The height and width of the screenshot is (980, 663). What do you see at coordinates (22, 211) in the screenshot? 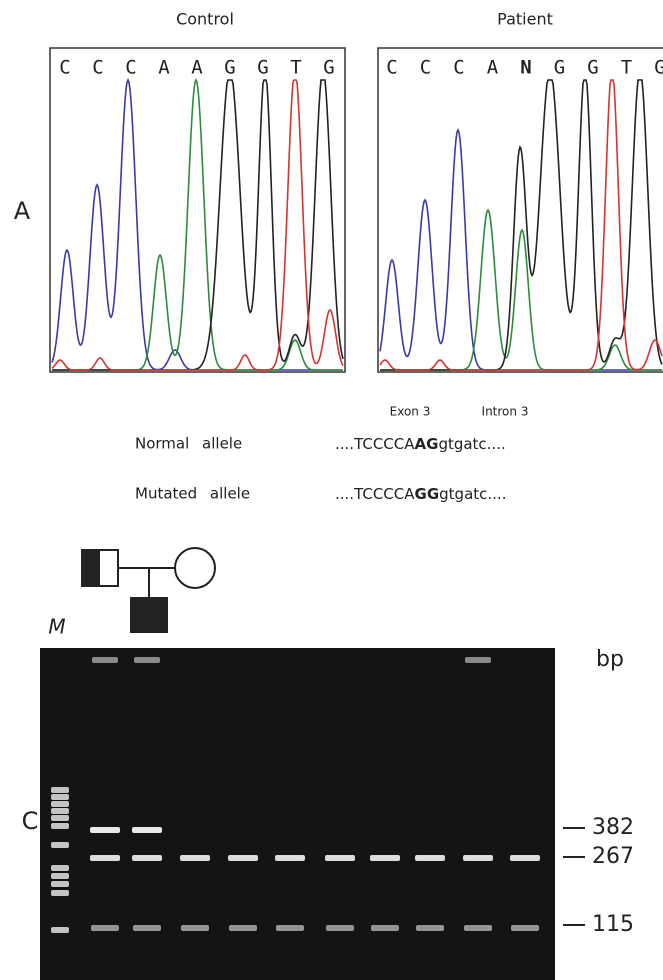
I see `panel-label: A` at bounding box center [22, 211].